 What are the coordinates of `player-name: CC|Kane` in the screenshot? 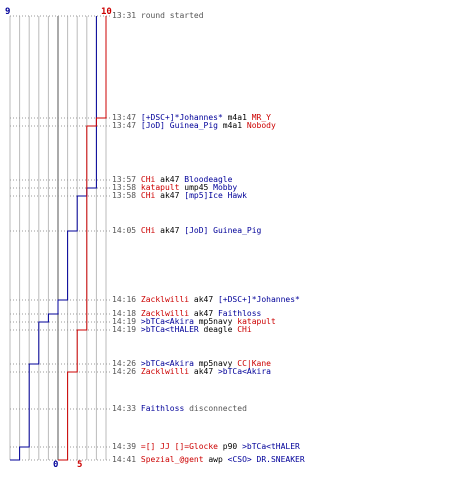 It's located at (254, 363).